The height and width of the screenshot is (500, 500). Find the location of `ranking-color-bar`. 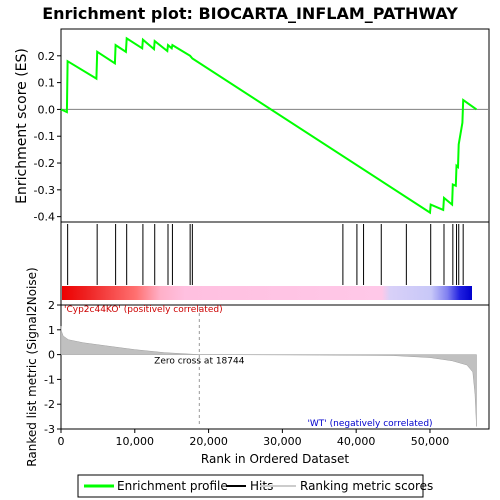

ranking-color-bar is located at coordinates (267, 293).